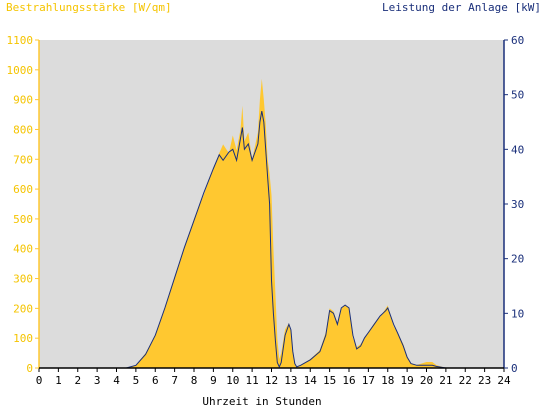 This screenshot has height=413, width=544. Describe the element at coordinates (89, 7) in the screenshot. I see `left-axis-title: Bestrahlungsstärke [W/qm]` at that location.